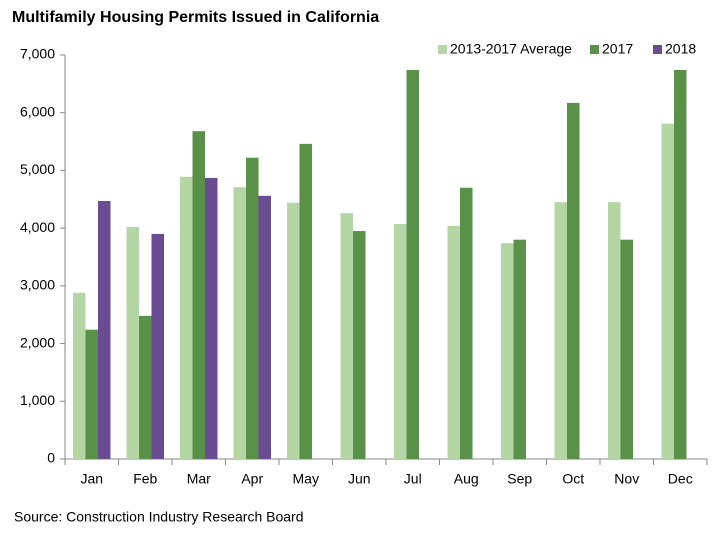 This screenshot has height=535, width=723. I want to click on y-tick-label: 7,000, so click(37, 54).